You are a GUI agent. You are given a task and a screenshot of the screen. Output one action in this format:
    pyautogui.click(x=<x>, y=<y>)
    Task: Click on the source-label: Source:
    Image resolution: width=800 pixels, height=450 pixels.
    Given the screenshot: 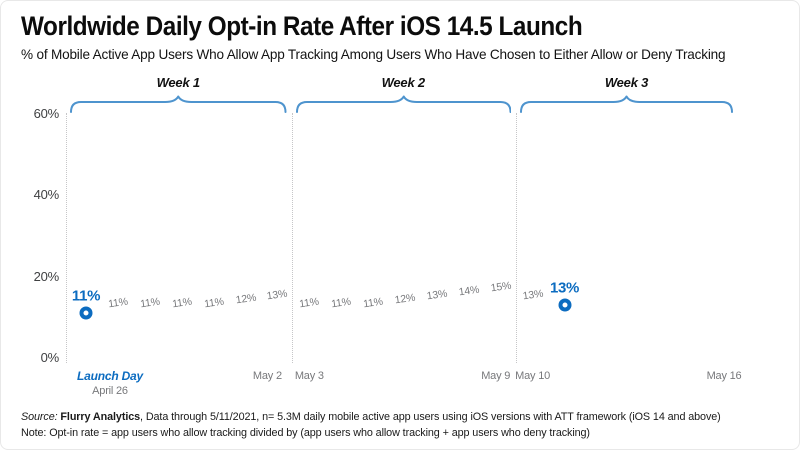 What is the action you would take?
    pyautogui.click(x=41, y=417)
    